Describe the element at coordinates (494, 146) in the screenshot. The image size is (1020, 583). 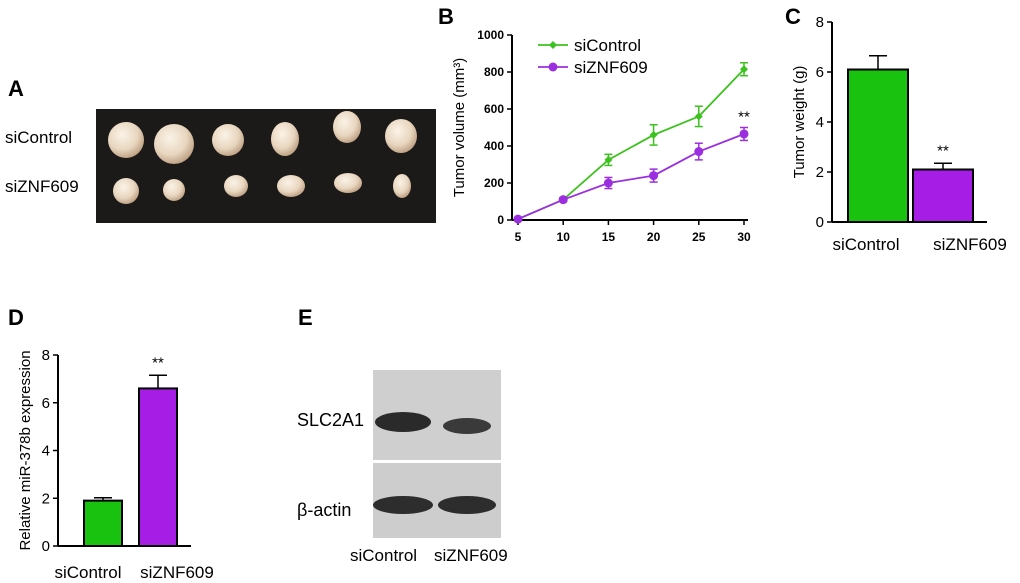
I see `y-tick-label: 400` at that location.